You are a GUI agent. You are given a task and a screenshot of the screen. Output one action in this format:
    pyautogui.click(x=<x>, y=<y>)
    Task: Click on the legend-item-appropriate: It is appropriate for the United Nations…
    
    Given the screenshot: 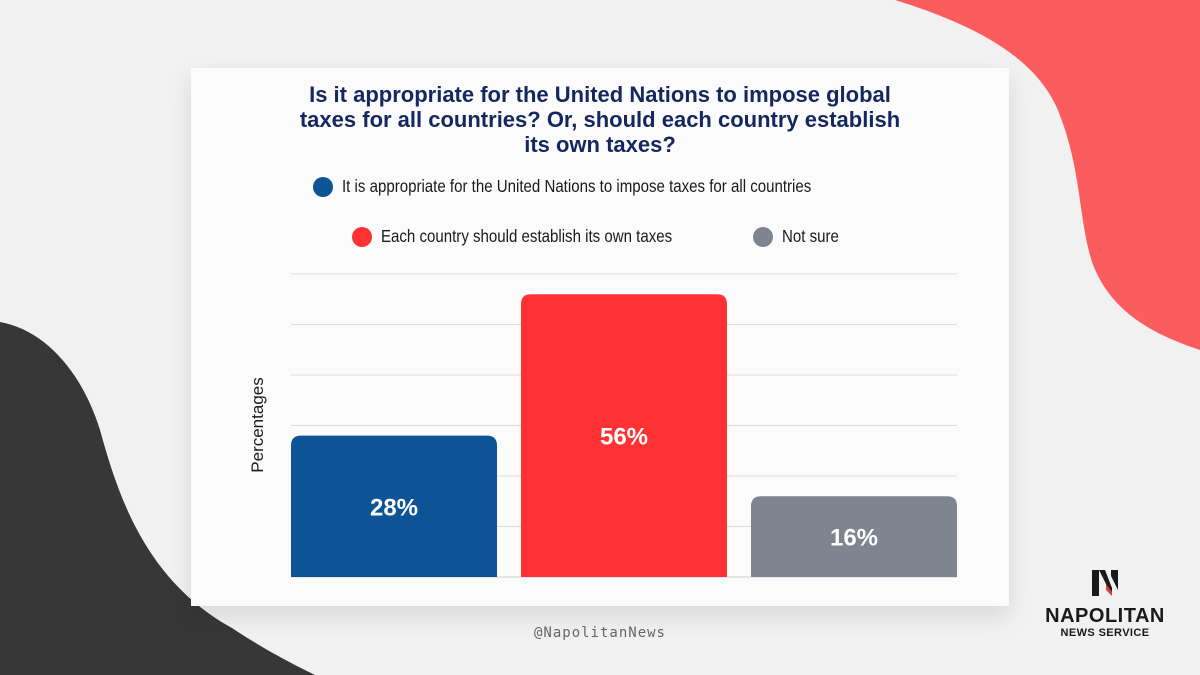 What is the action you would take?
    pyautogui.click(x=600, y=186)
    